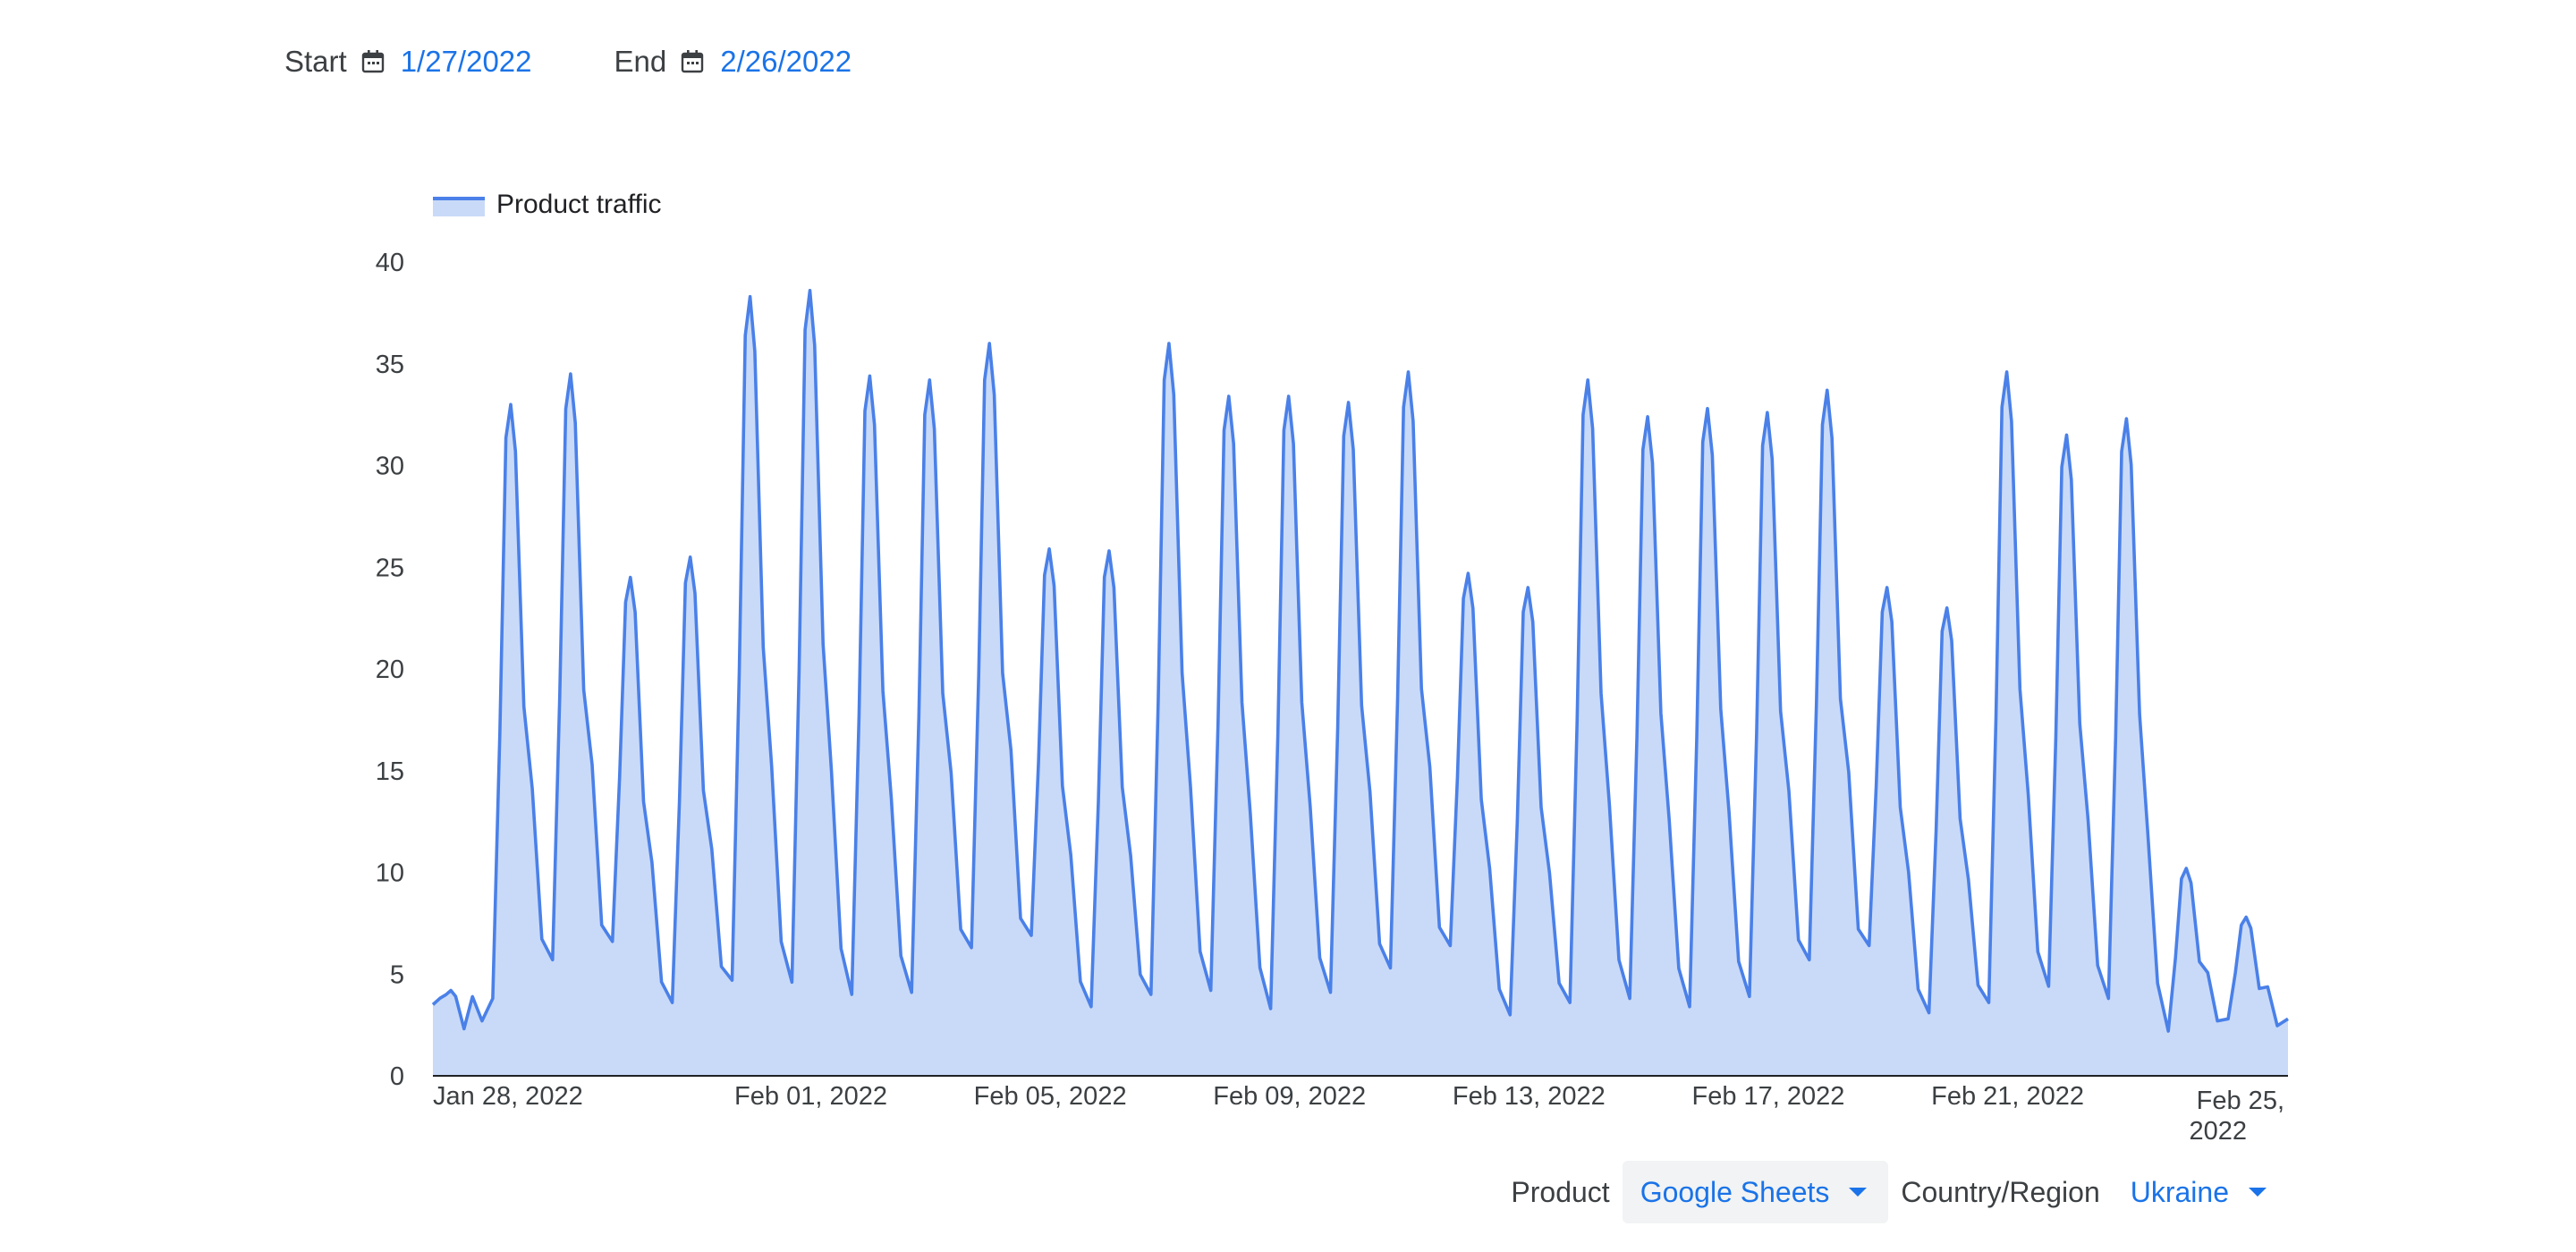 The height and width of the screenshot is (1252, 2576). I want to click on x-tick-label: Feb 01, 2022, so click(810, 1096).